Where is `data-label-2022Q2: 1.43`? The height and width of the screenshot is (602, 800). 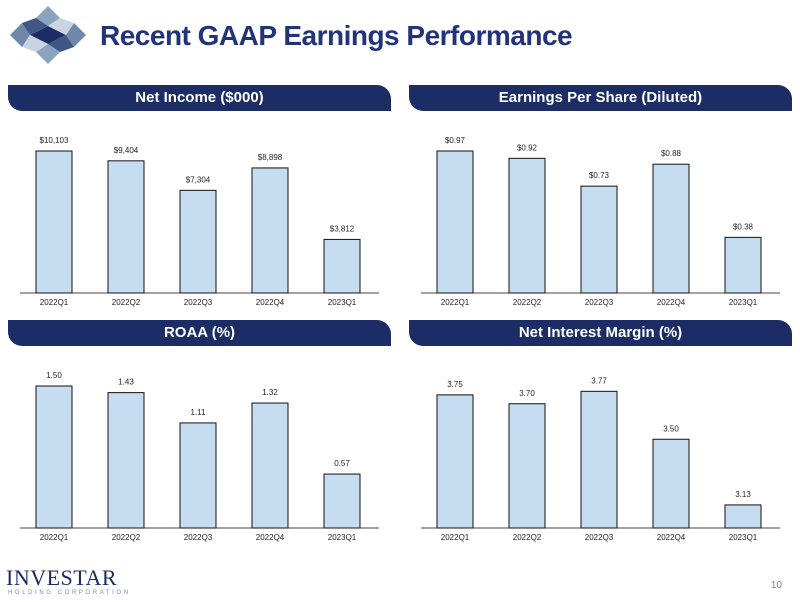 data-label-2022Q2: 1.43 is located at coordinates (126, 382).